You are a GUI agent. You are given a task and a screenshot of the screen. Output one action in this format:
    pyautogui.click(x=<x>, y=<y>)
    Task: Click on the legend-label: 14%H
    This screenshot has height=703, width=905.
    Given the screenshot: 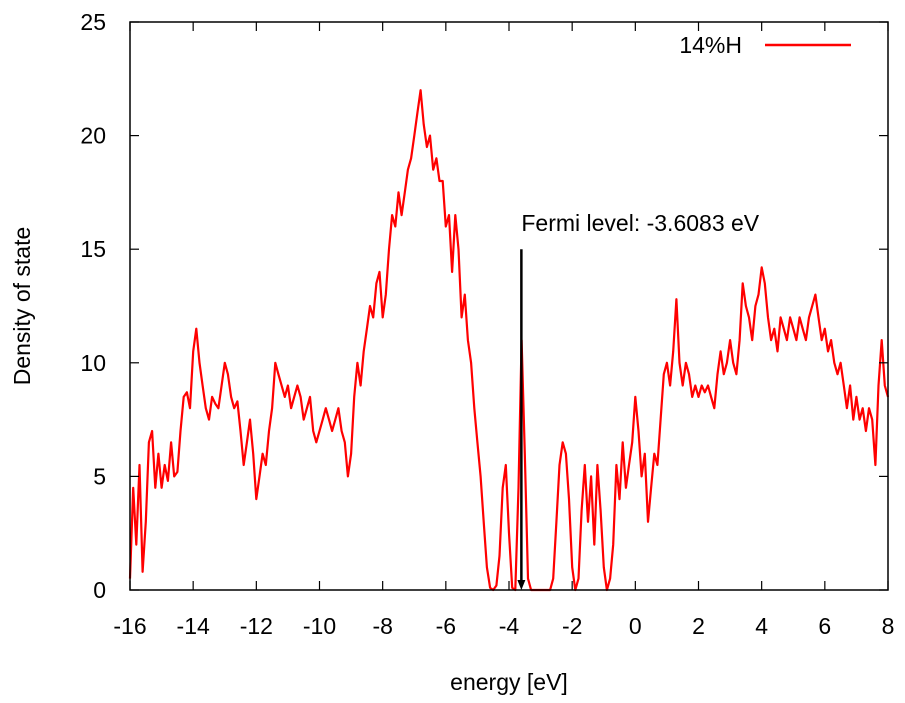 What is the action you would take?
    pyautogui.click(x=710, y=45)
    